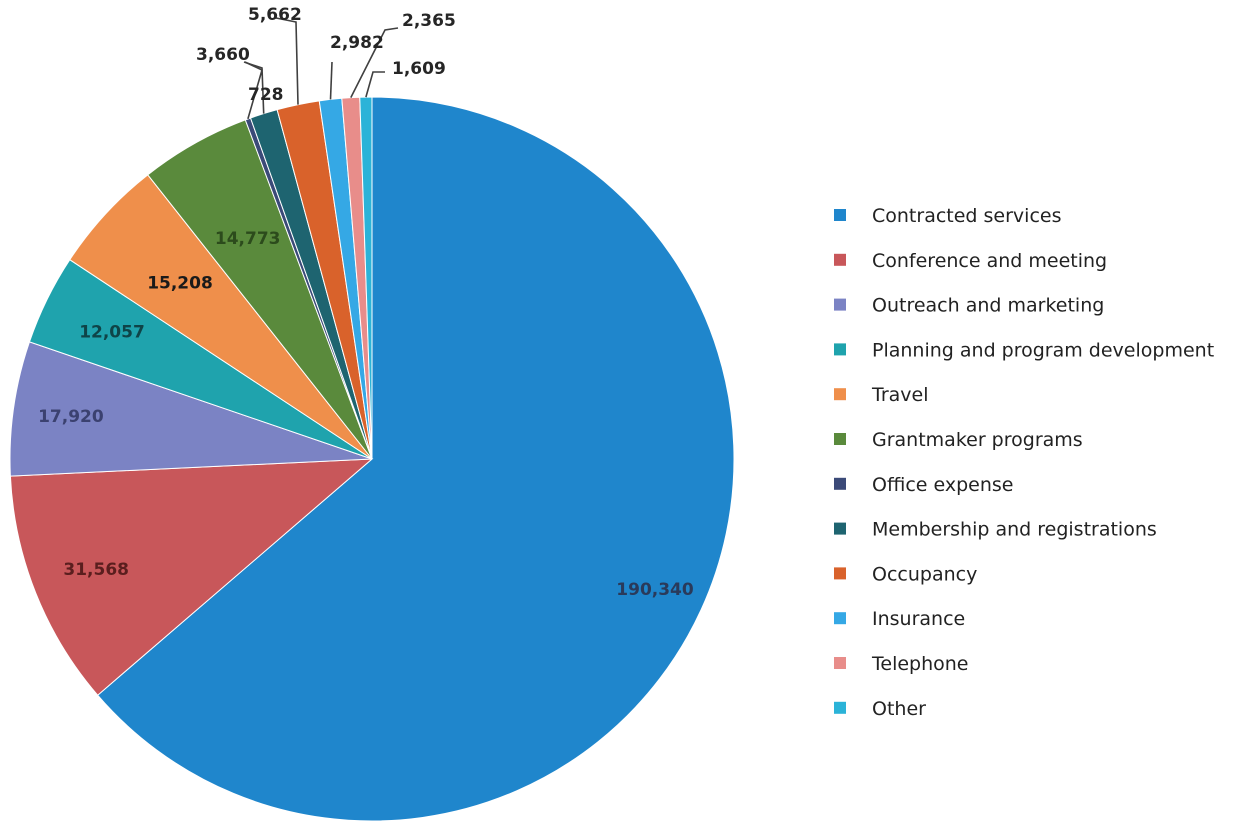 Image resolution: width=1243 pixels, height=823 pixels. I want to click on data-label-occupancy: 5,662, so click(275, 15).